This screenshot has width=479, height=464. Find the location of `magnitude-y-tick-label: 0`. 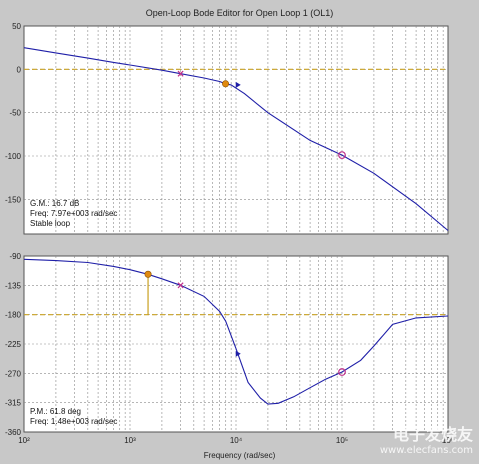

magnitude-y-tick-label: 0 is located at coordinates (19, 69).